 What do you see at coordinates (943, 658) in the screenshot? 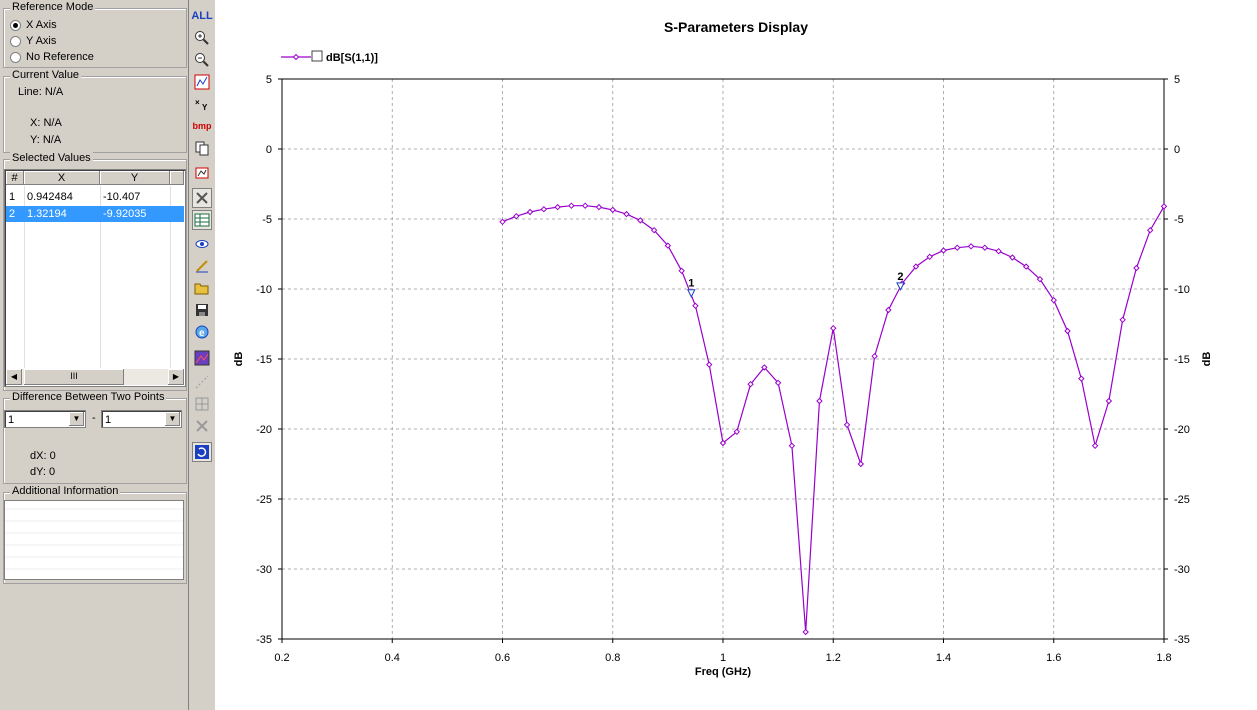
I see `x-tick-label: 1.4` at bounding box center [943, 658].